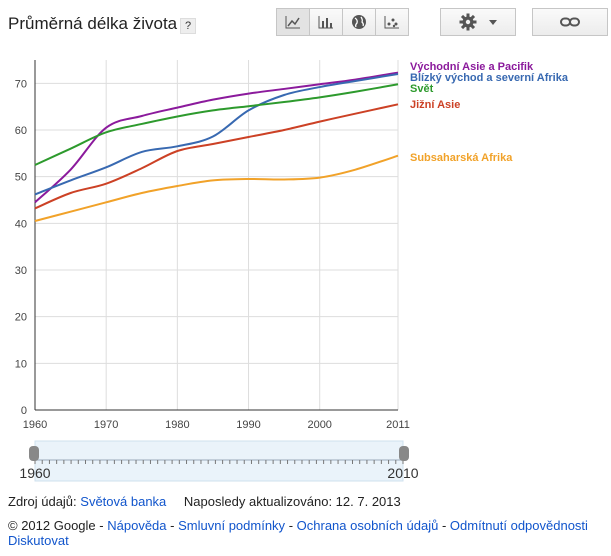 The height and width of the screenshot is (556, 611). Describe the element at coordinates (21, 84) in the screenshot. I see `y-tick-label: 70` at that location.